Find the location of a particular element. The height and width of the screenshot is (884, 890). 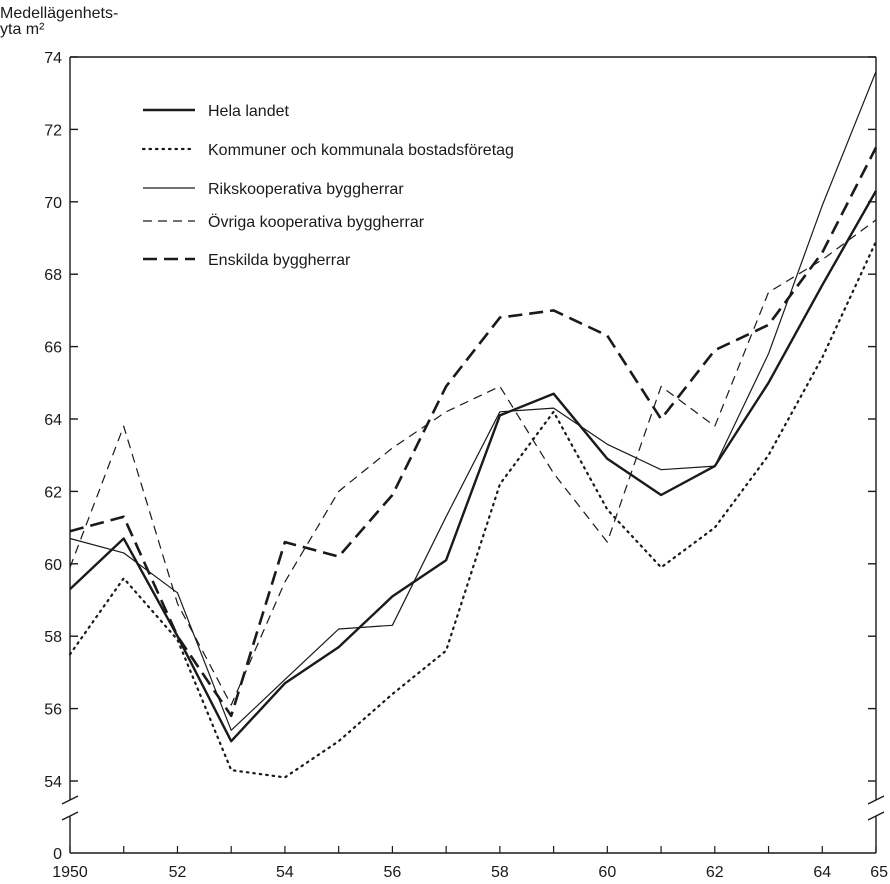

x-tick-label: 64 is located at coordinates (822, 872).